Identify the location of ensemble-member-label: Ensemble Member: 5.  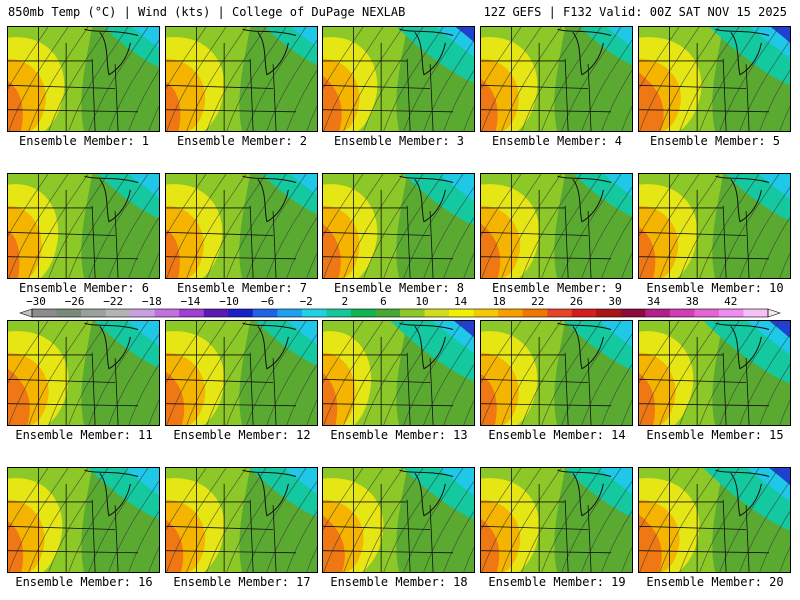
(715, 141).